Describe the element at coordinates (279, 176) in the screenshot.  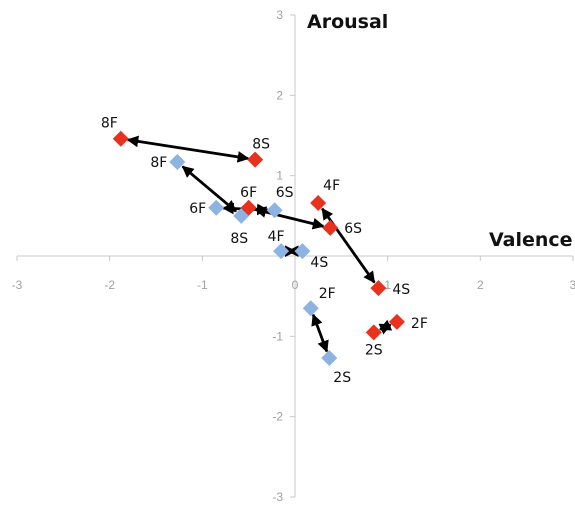
I see `y-tick-label: 1` at that location.